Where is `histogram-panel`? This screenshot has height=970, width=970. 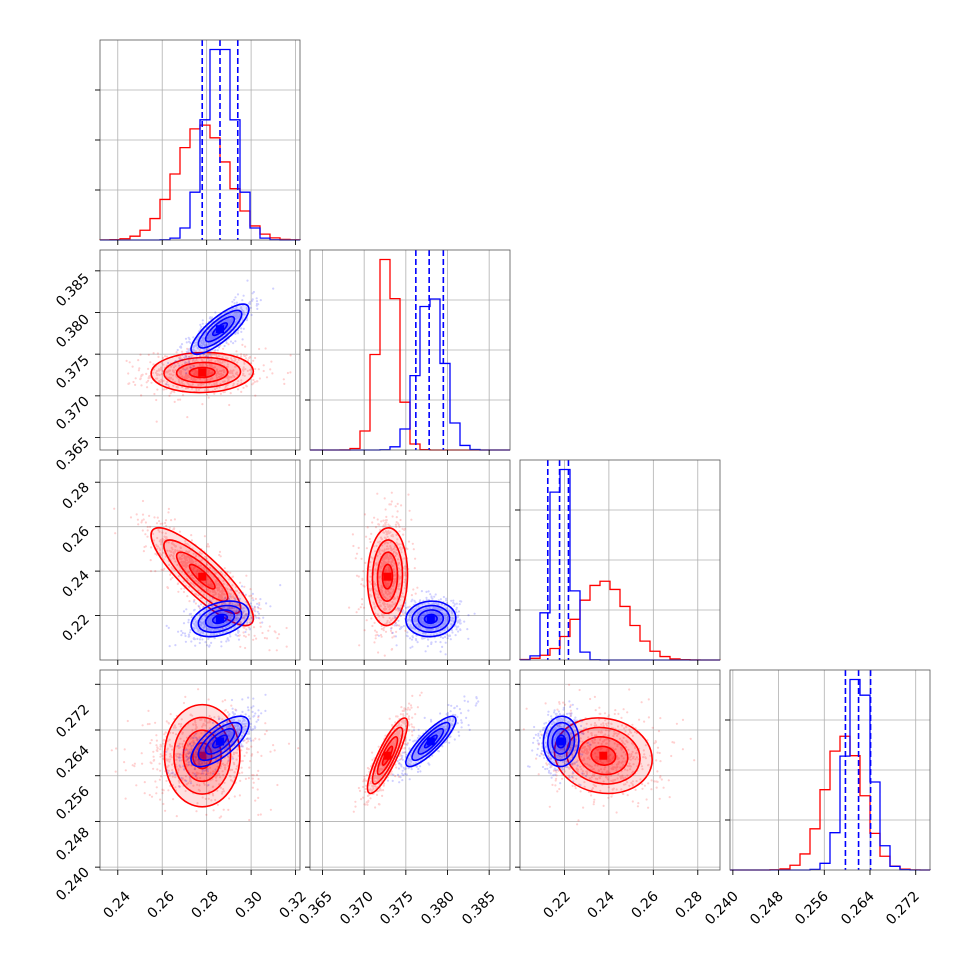
histogram-panel is located at coordinates (408, 352).